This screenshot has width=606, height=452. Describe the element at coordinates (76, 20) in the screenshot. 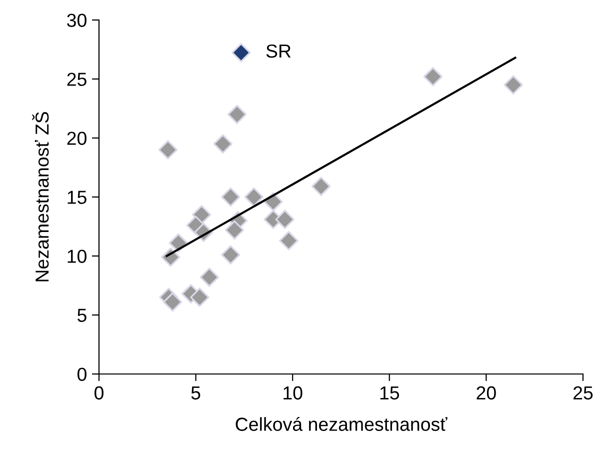

I see `y-tick-label: 30` at that location.